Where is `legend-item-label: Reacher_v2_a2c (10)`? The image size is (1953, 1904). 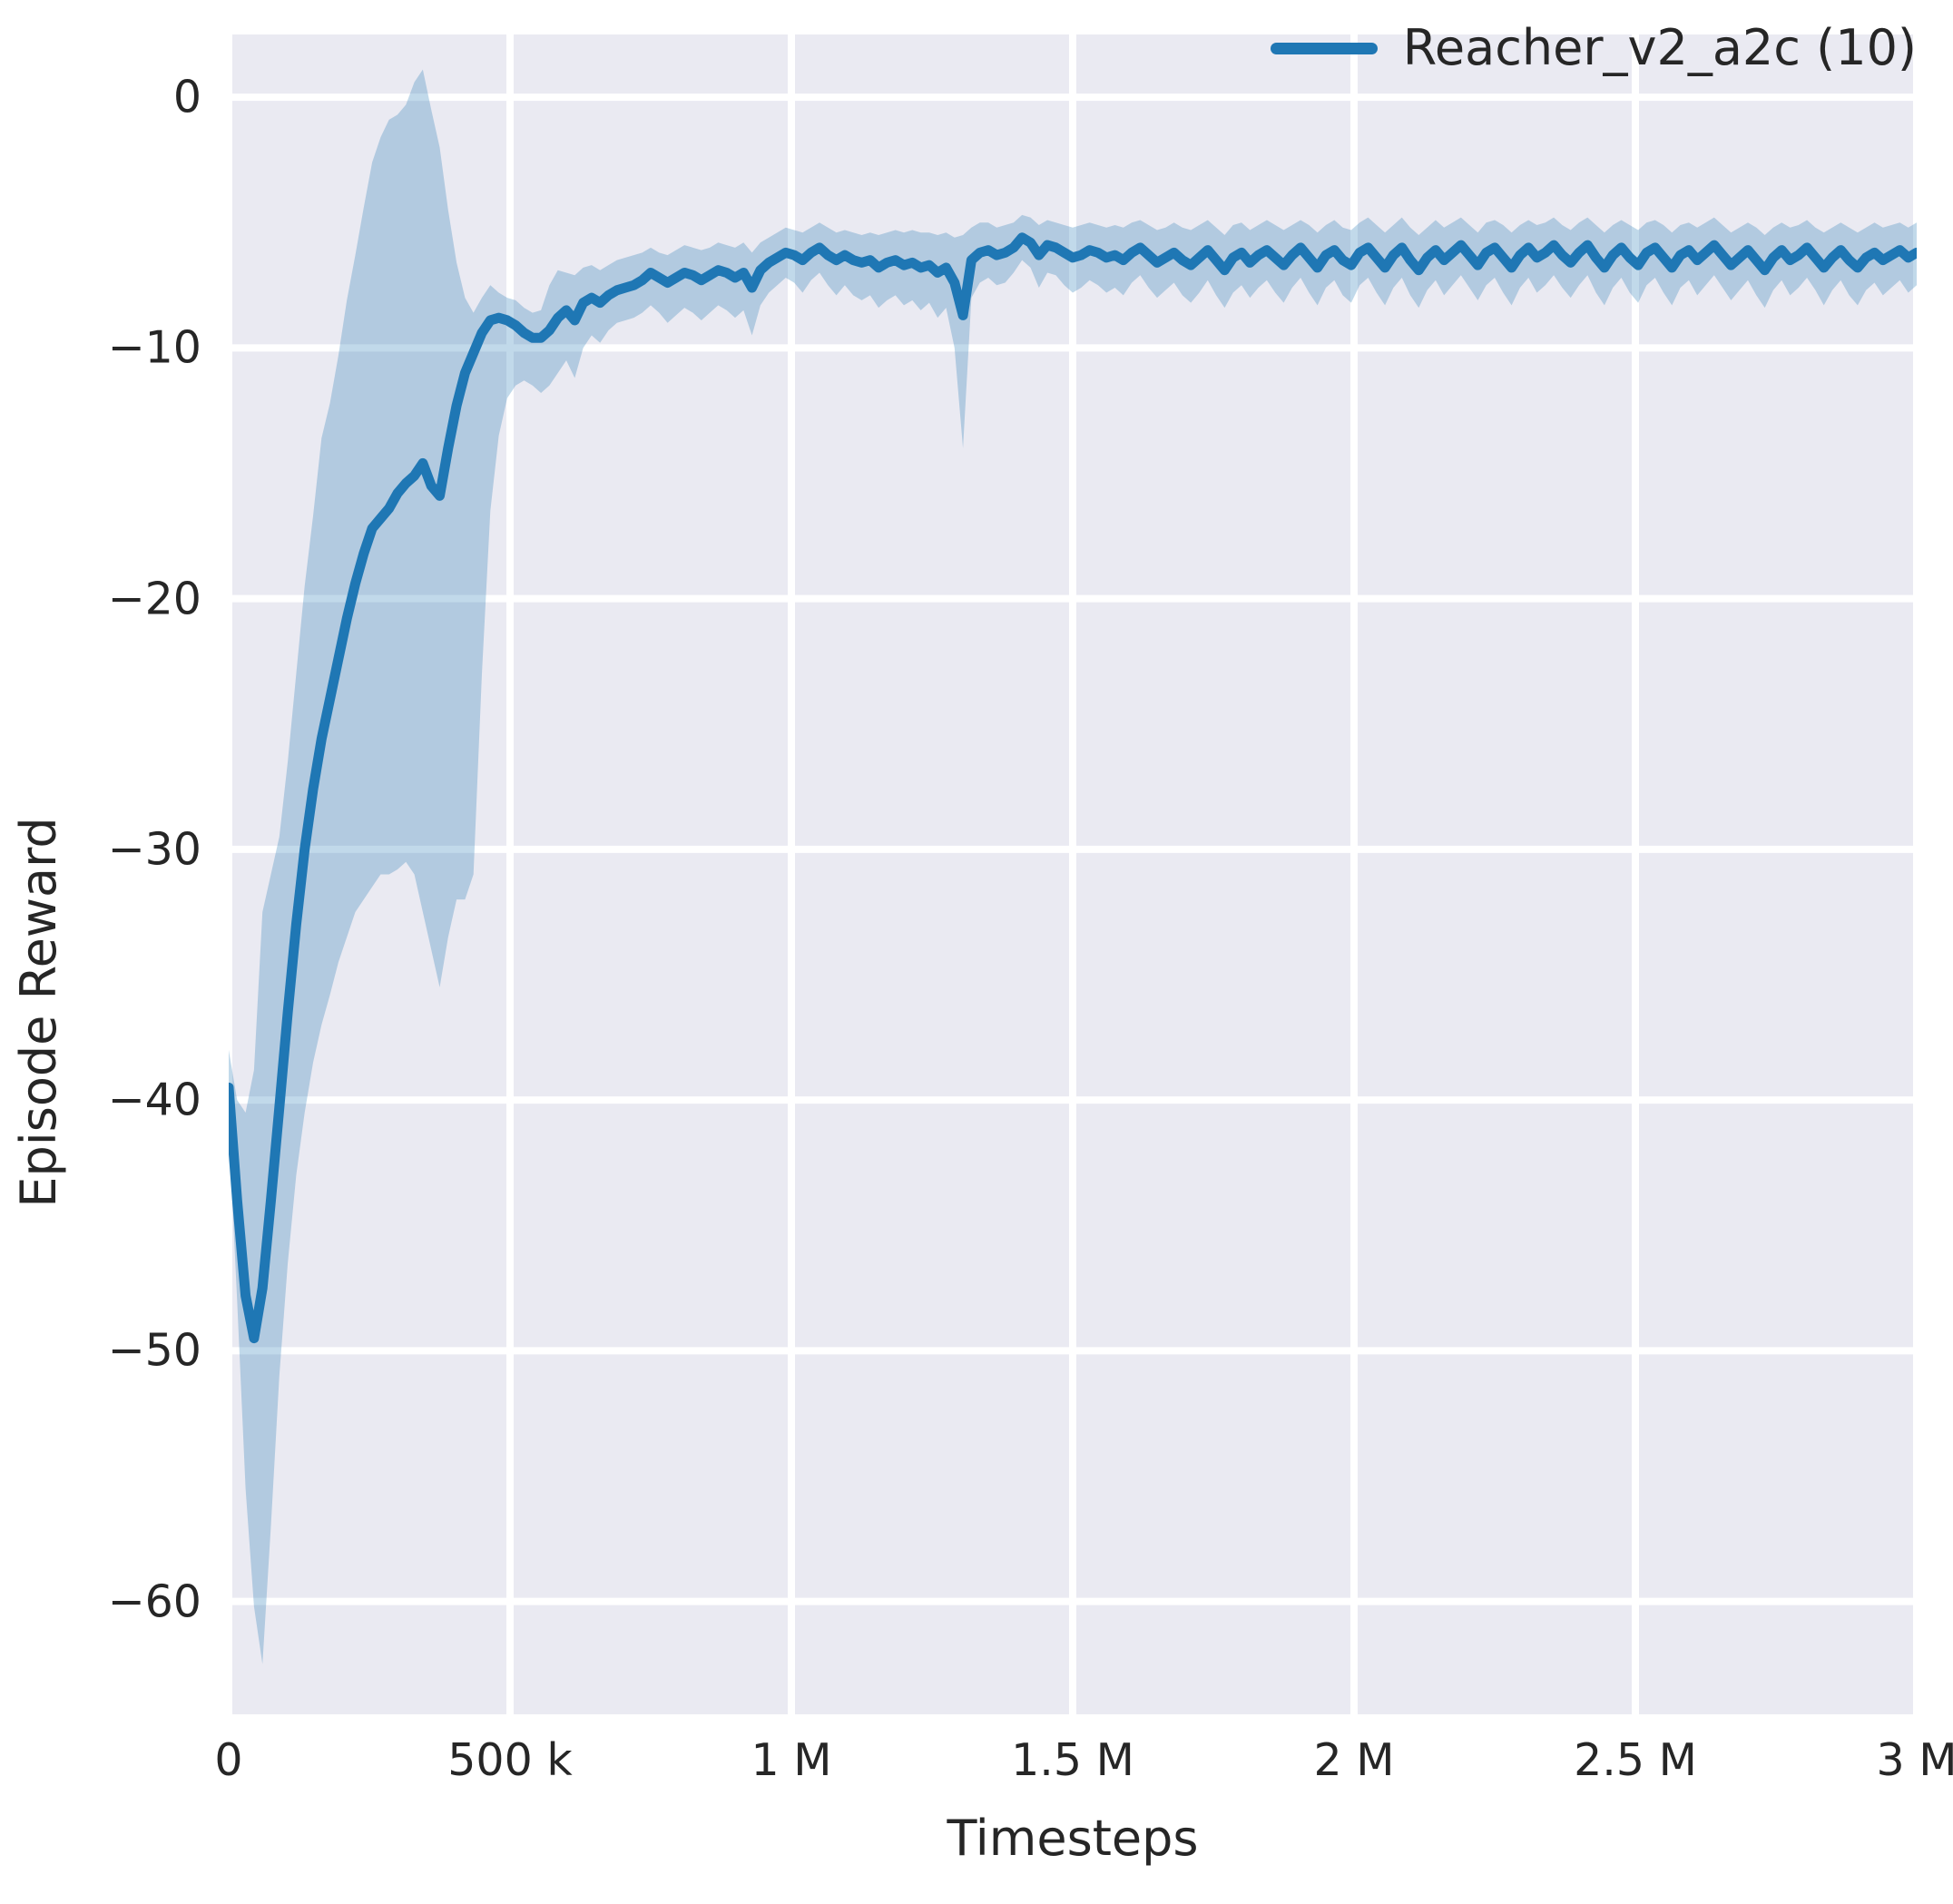 legend-item-label: Reacher_v2_a2c (10) is located at coordinates (1660, 47).